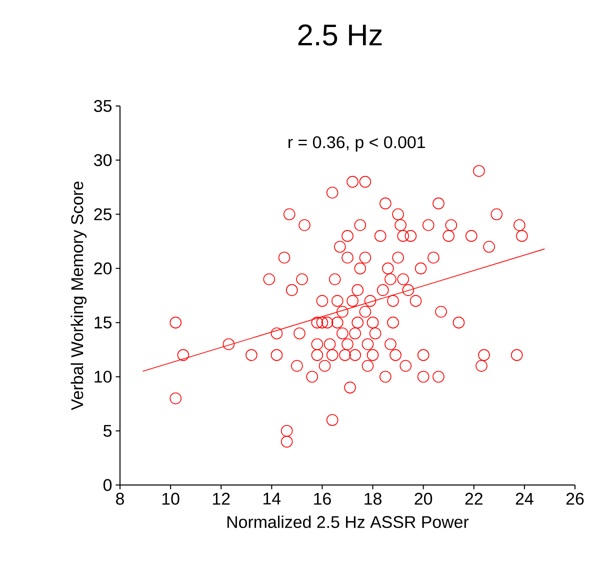 The image size is (600, 580). Describe the element at coordinates (103, 322) in the screenshot. I see `y-tick-label: 15` at that location.